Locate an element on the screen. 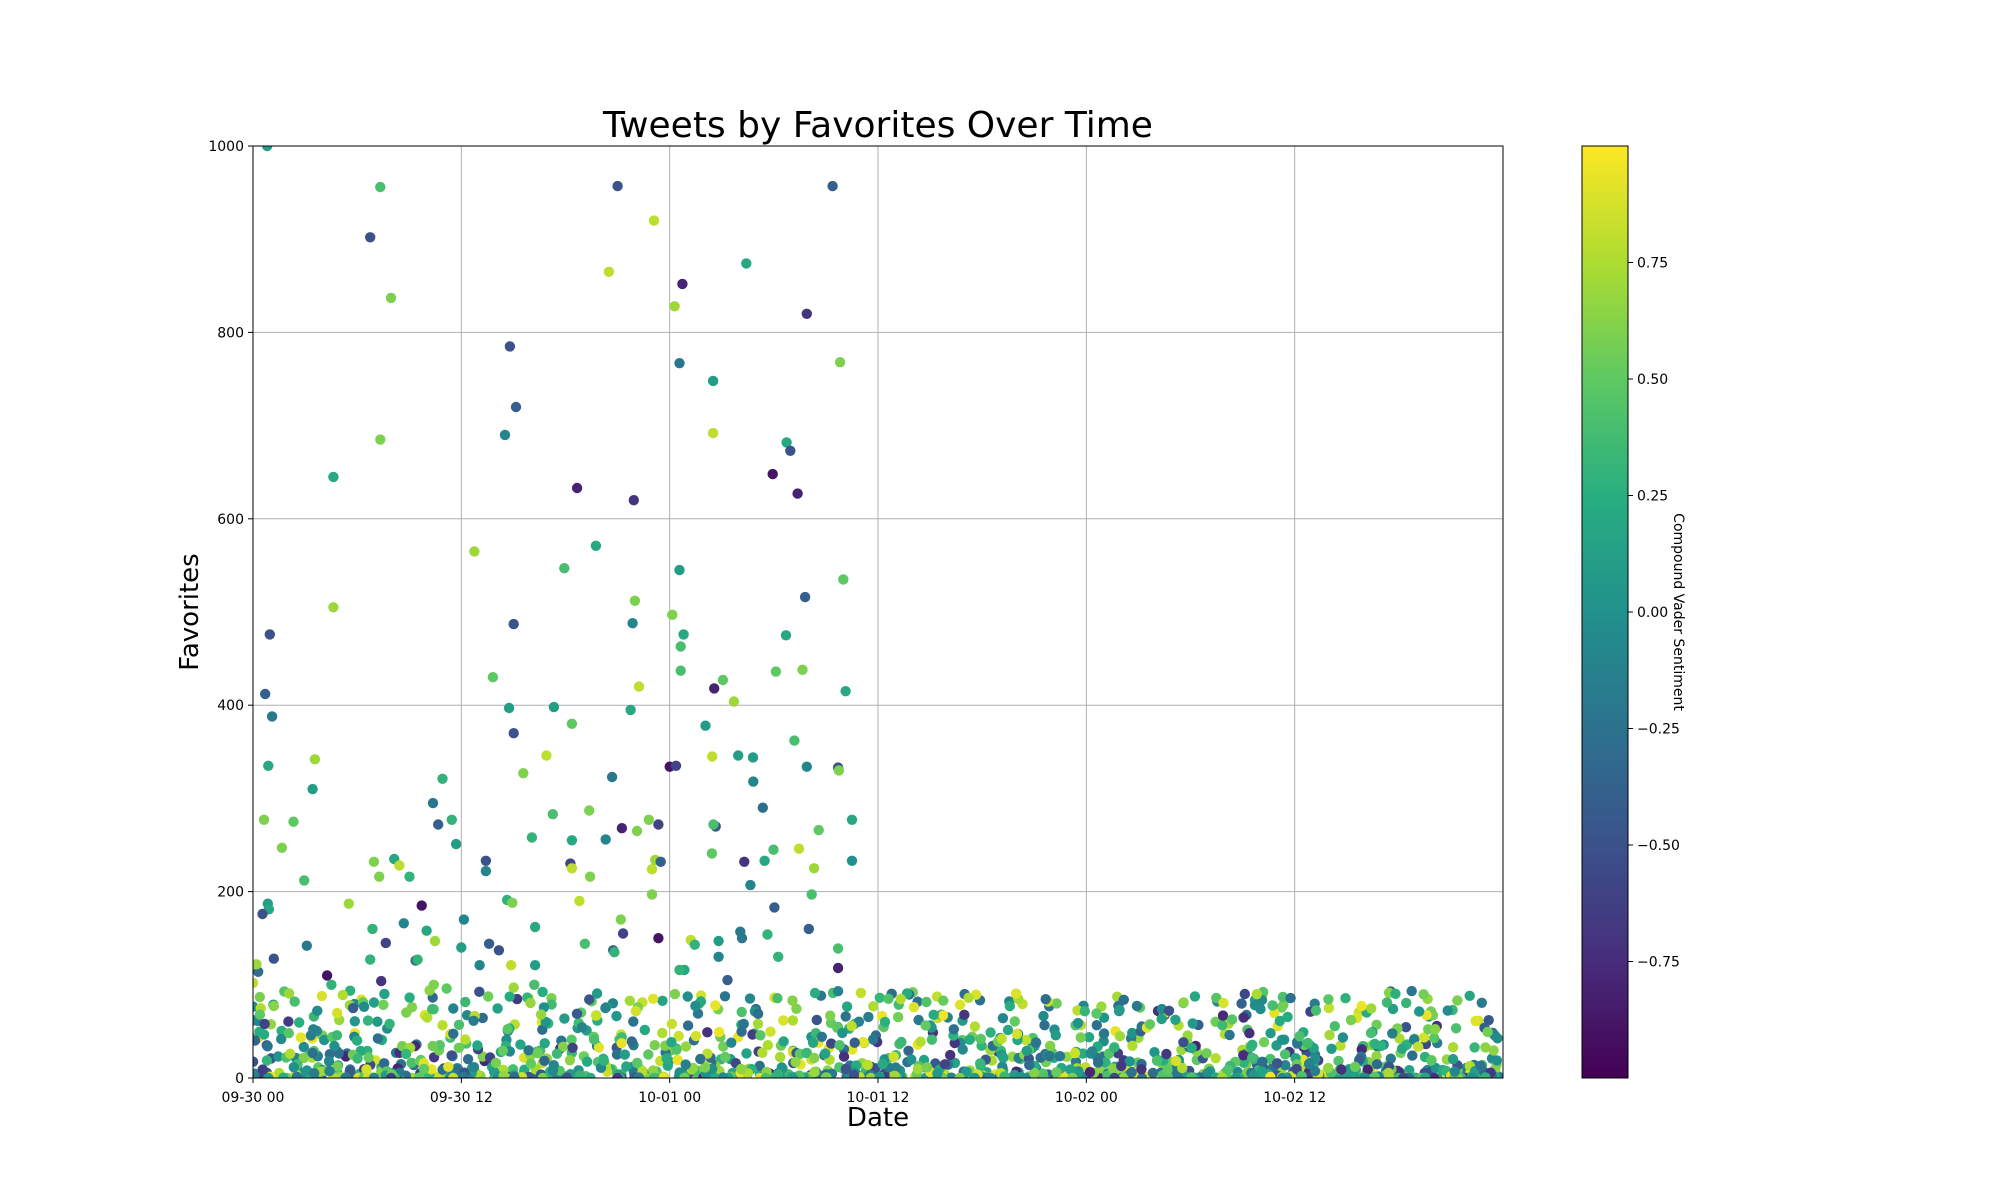 This screenshot has width=2000, height=1200. colorbar-label: Compound Vader Sentiment is located at coordinates (1678, 612).